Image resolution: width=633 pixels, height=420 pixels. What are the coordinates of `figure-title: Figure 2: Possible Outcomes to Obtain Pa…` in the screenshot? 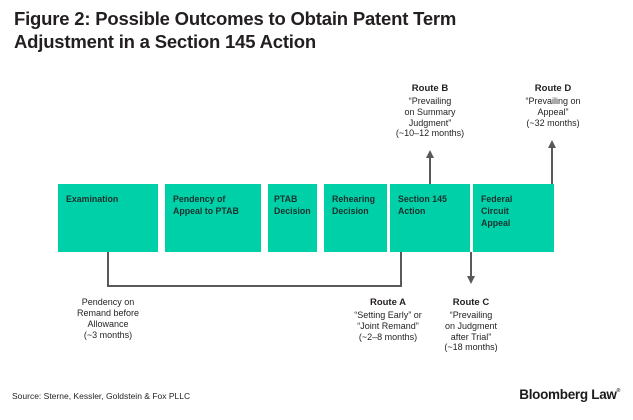 It's located at (314, 30).